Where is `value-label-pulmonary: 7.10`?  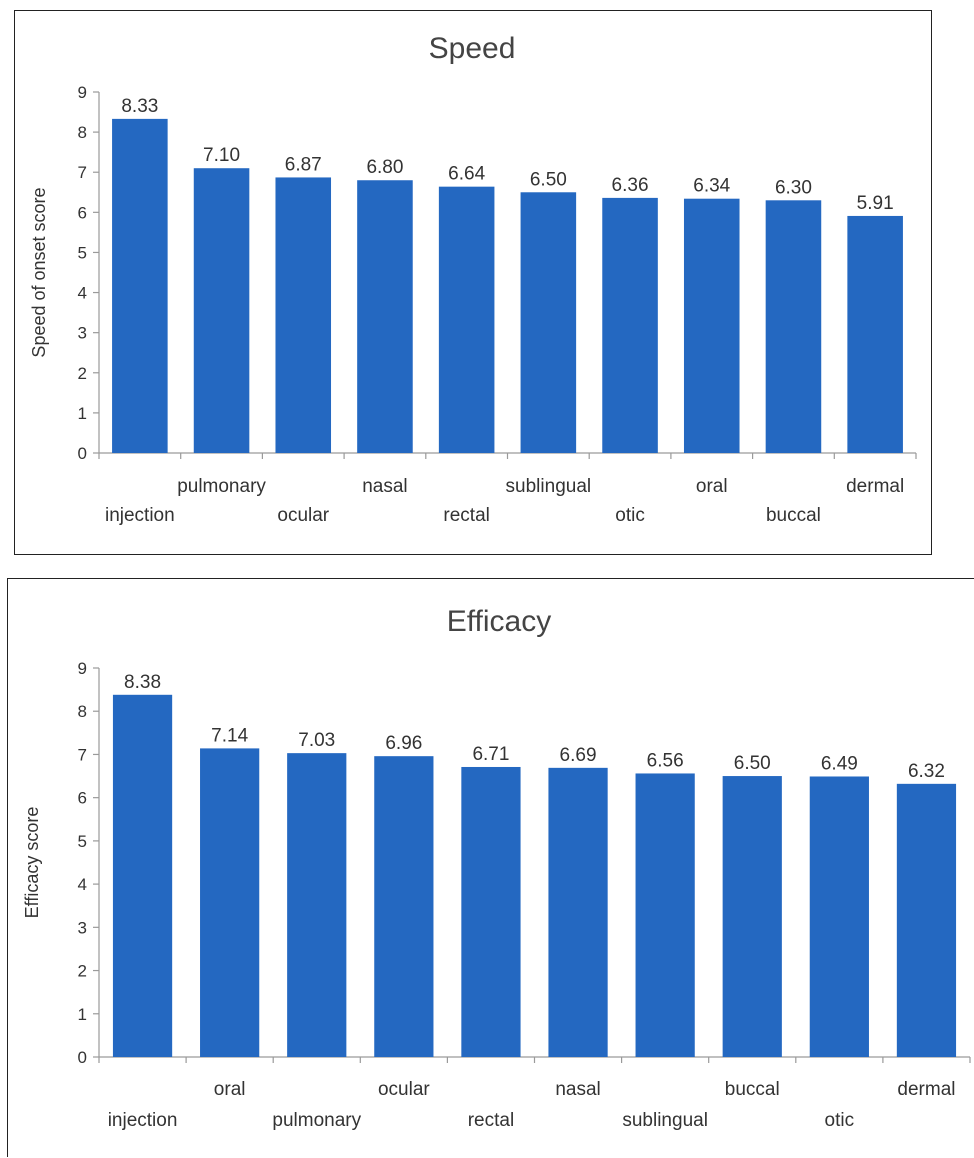
value-label-pulmonary: 7.10 is located at coordinates (221, 155).